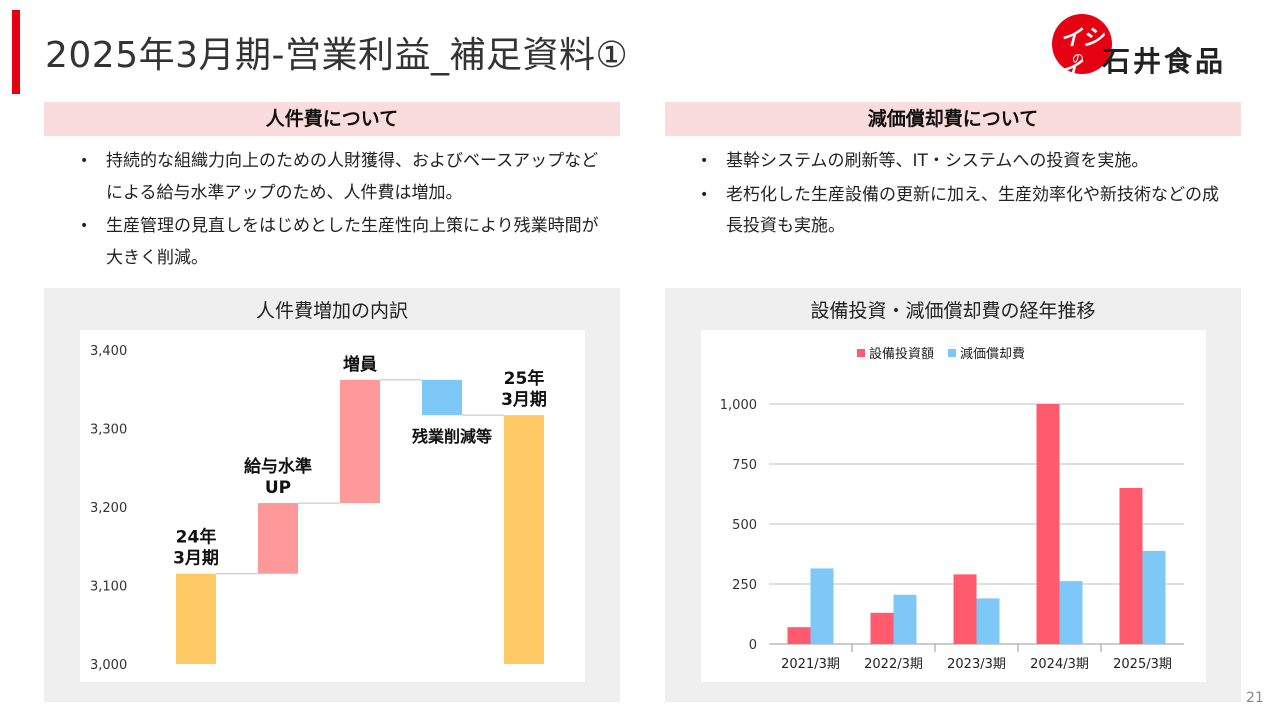 This screenshot has width=1280, height=720. I want to click on bullet-text: 老朽化した生産設備の更新に加え、生産効率化や新技術などの成長投資も実施。, so click(972, 210).